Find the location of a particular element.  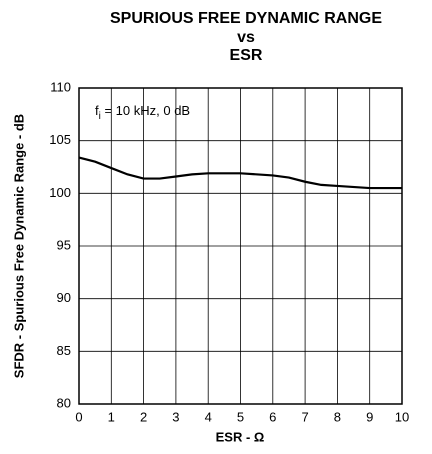

x-tick-label: 4 is located at coordinates (208, 416).